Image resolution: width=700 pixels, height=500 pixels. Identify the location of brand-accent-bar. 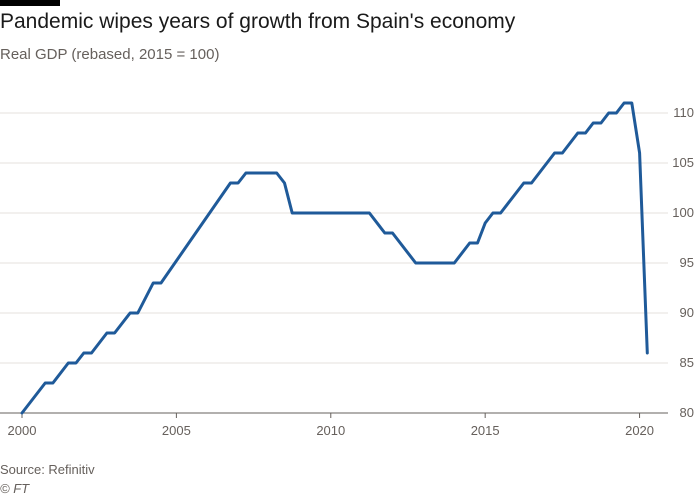
(30, 3).